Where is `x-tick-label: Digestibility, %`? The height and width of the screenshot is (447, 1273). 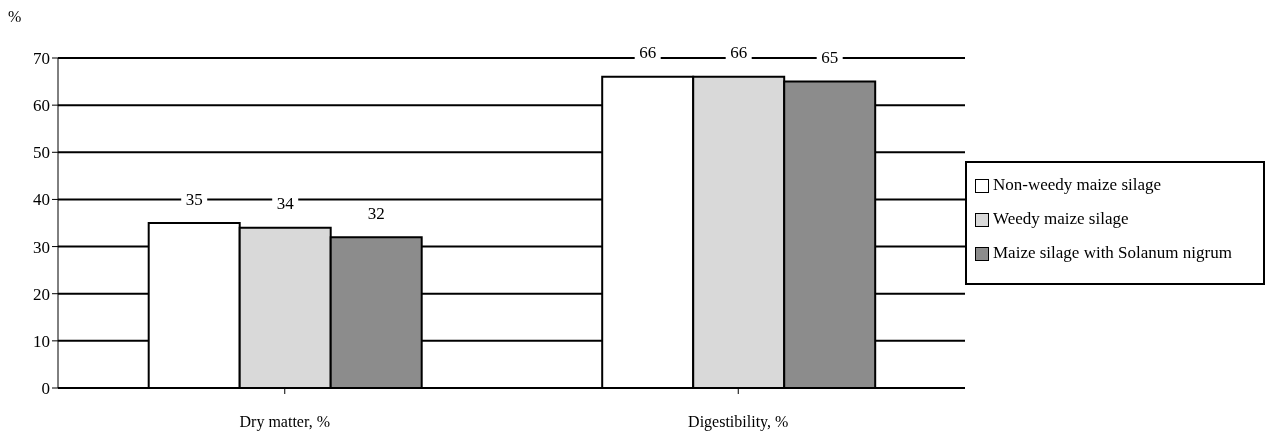
x-tick-label: Digestibility, % is located at coordinates (738, 422).